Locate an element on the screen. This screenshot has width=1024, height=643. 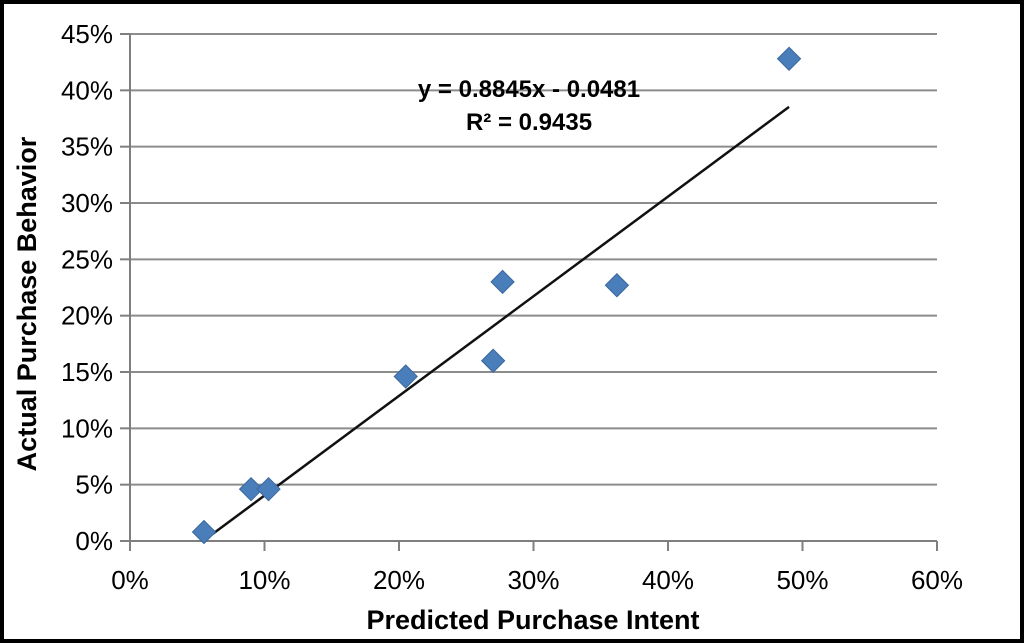
x-tick-label-10: 10% is located at coordinates (264, 580).